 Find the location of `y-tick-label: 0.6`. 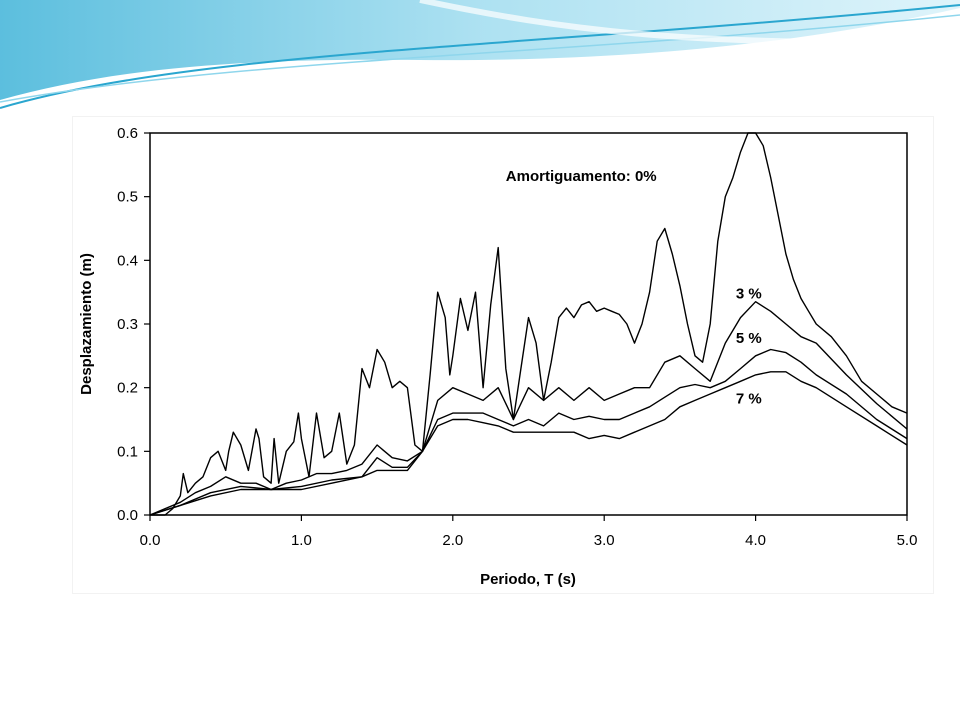

y-tick-label: 0.6 is located at coordinates (127, 133).